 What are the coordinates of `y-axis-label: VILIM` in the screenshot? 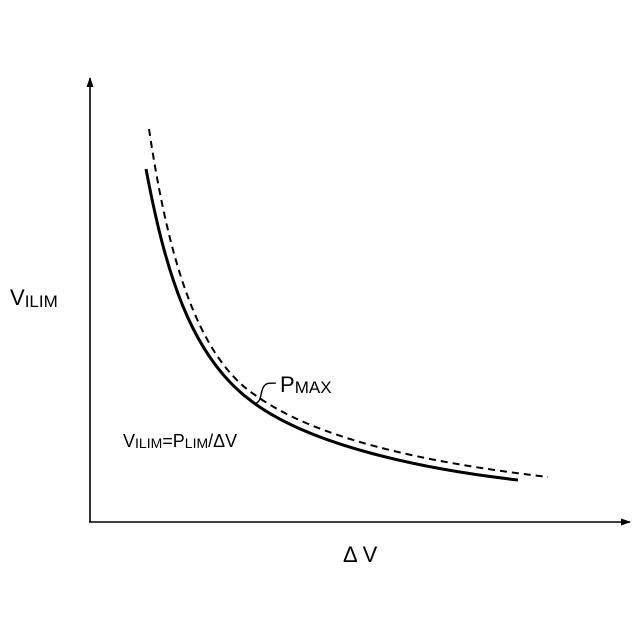 It's located at (34, 298).